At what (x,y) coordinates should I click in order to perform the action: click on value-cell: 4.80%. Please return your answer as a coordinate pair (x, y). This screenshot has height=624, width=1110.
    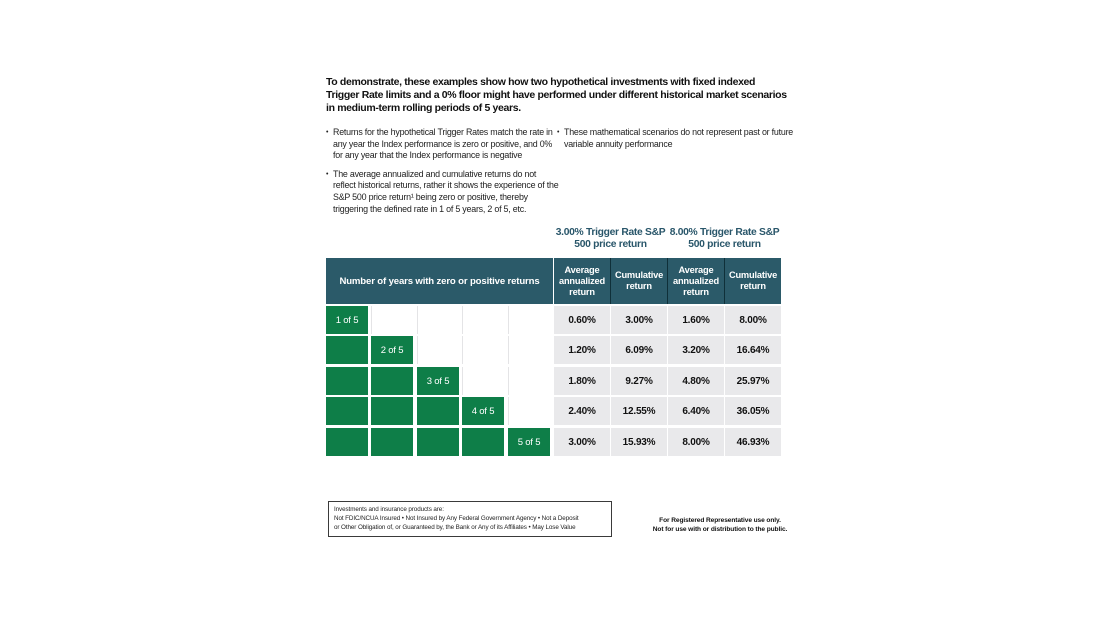
    Looking at the image, I should click on (696, 381).